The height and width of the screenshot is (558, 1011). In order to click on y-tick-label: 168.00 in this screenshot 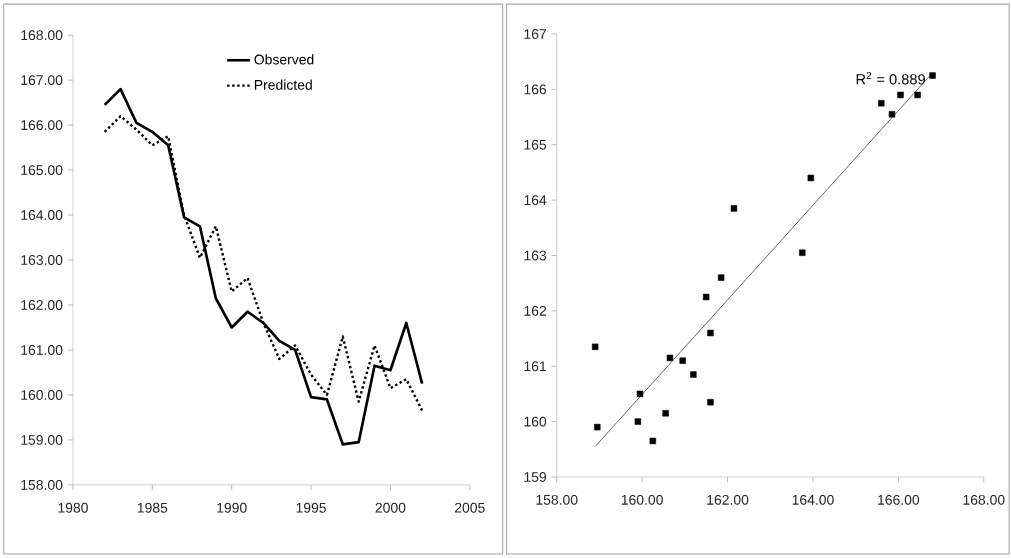, I will do `click(42, 35)`.